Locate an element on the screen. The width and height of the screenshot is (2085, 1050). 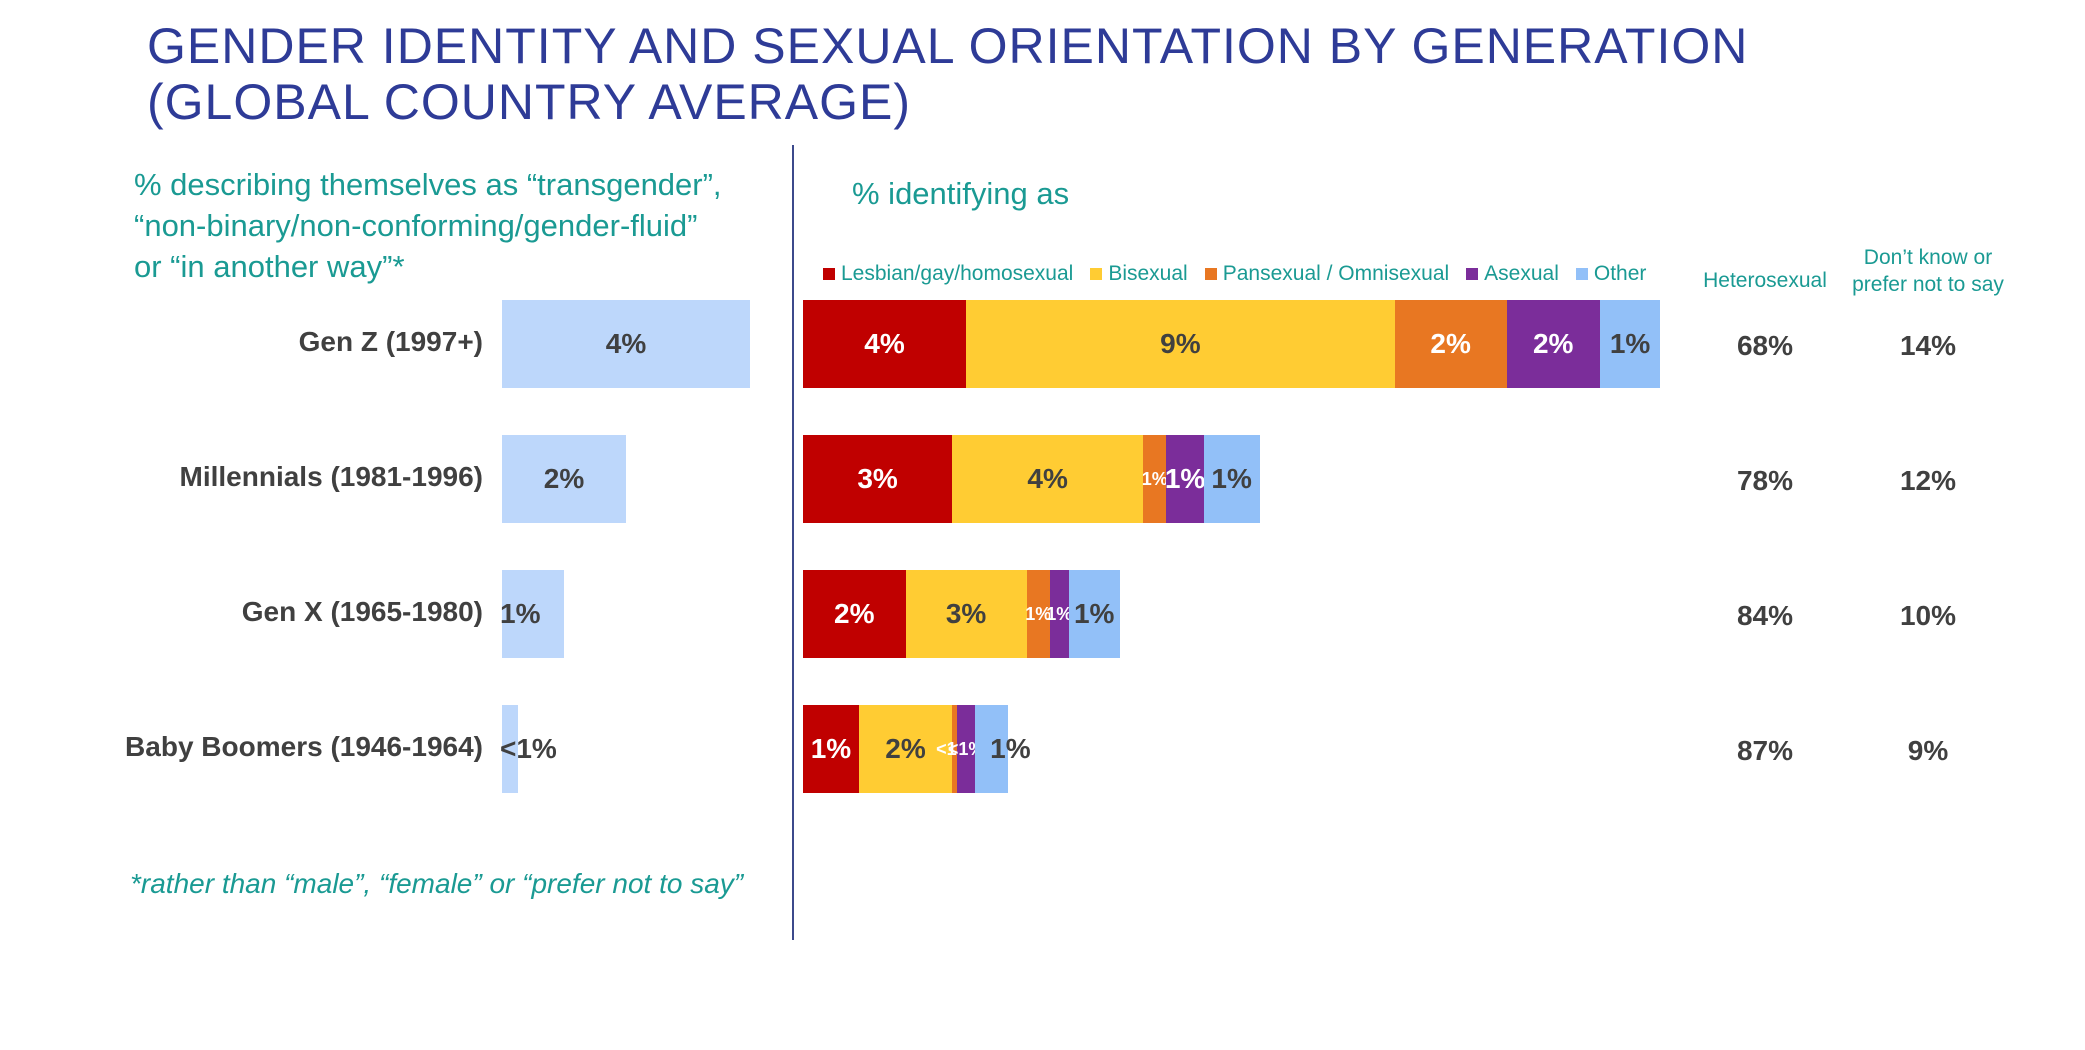
dont-know-header-line-1: Don’t know or is located at coordinates (1928, 257).